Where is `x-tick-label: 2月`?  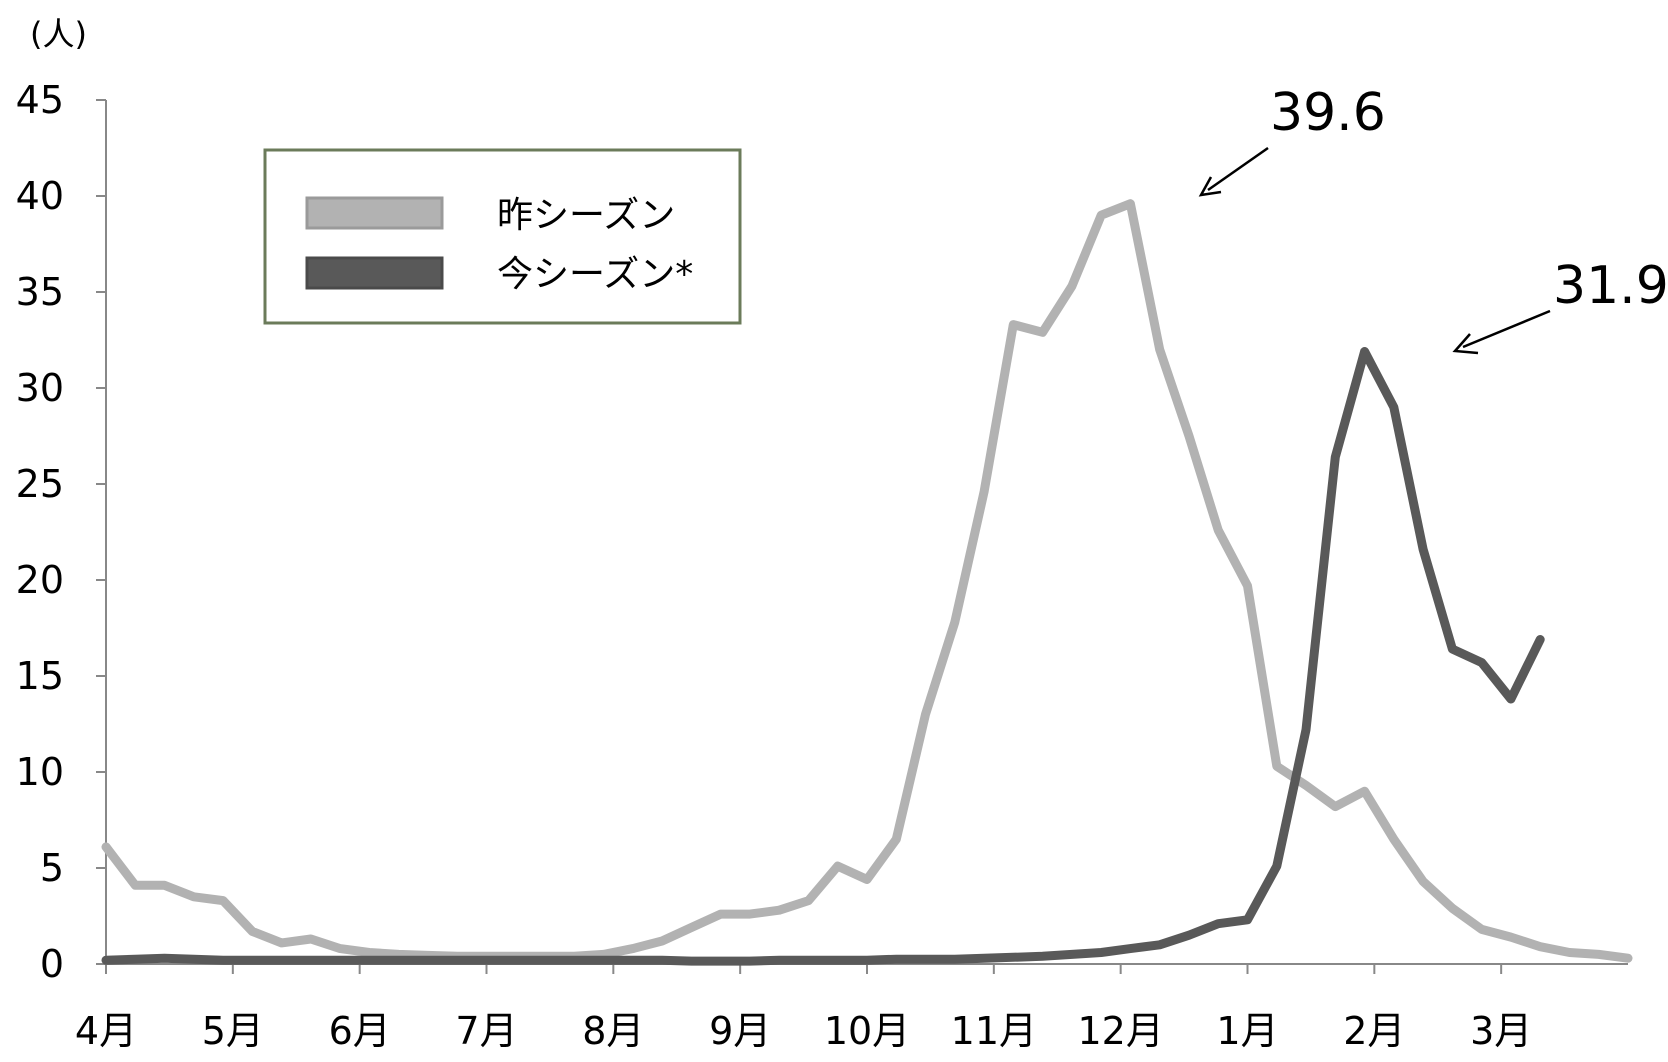 x-tick-label: 2月 is located at coordinates (1374, 1031).